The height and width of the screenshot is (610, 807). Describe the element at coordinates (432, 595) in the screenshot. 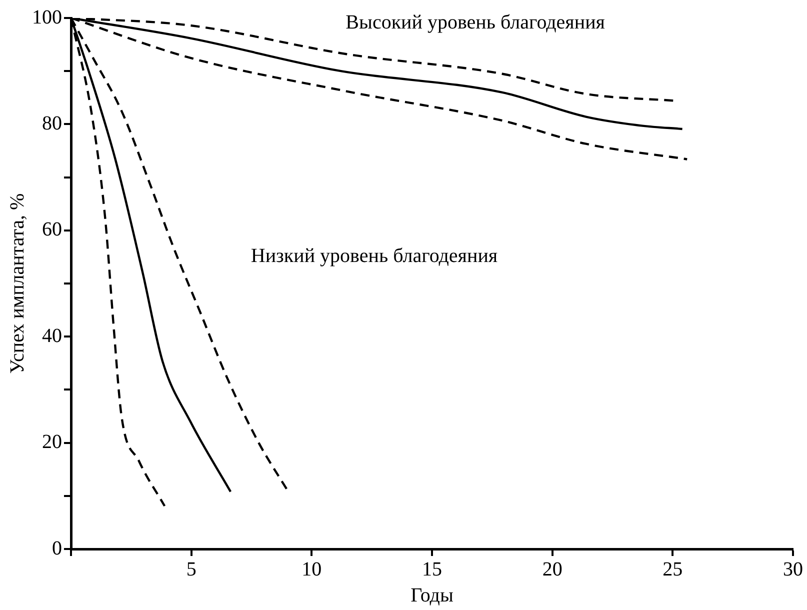

I see `x-axis-title: Годы` at that location.